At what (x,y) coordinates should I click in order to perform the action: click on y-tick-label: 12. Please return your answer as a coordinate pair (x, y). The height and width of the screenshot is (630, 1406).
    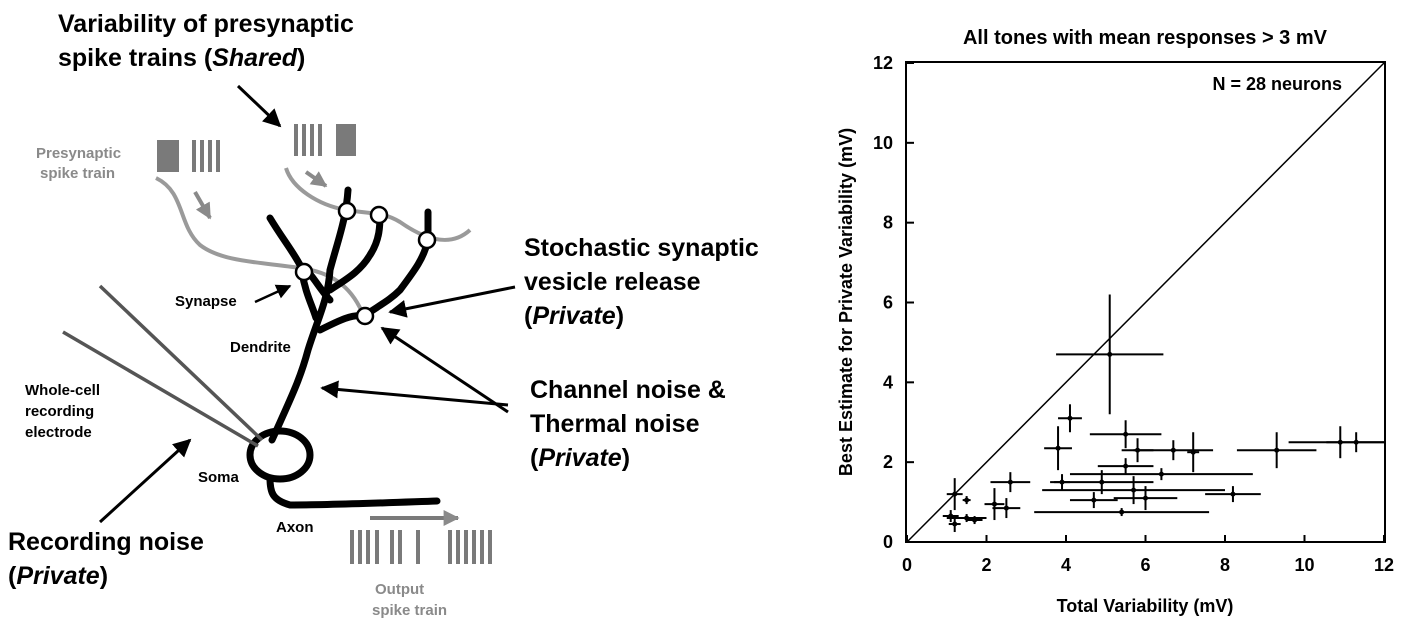
    Looking at the image, I should click on (883, 63).